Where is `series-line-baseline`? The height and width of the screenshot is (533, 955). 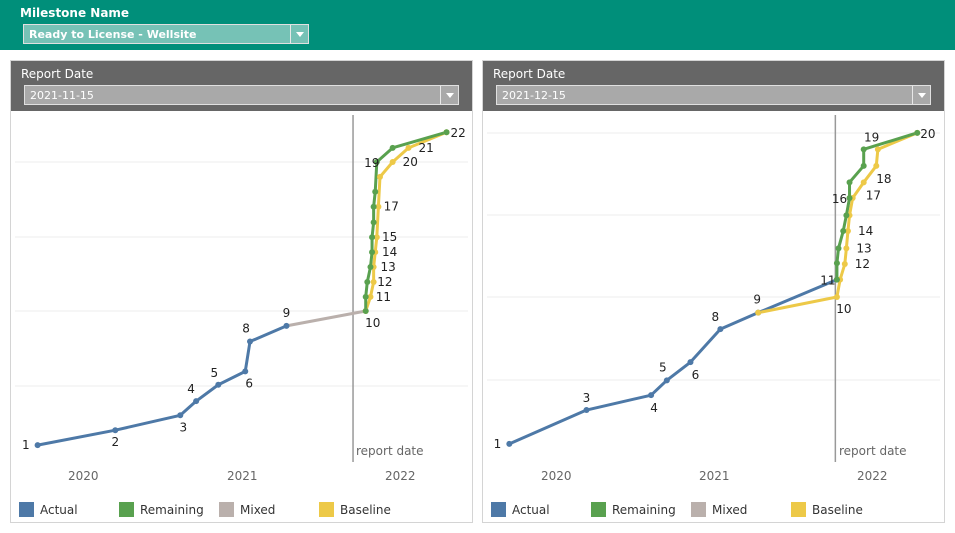 series-line-baseline is located at coordinates (837, 223).